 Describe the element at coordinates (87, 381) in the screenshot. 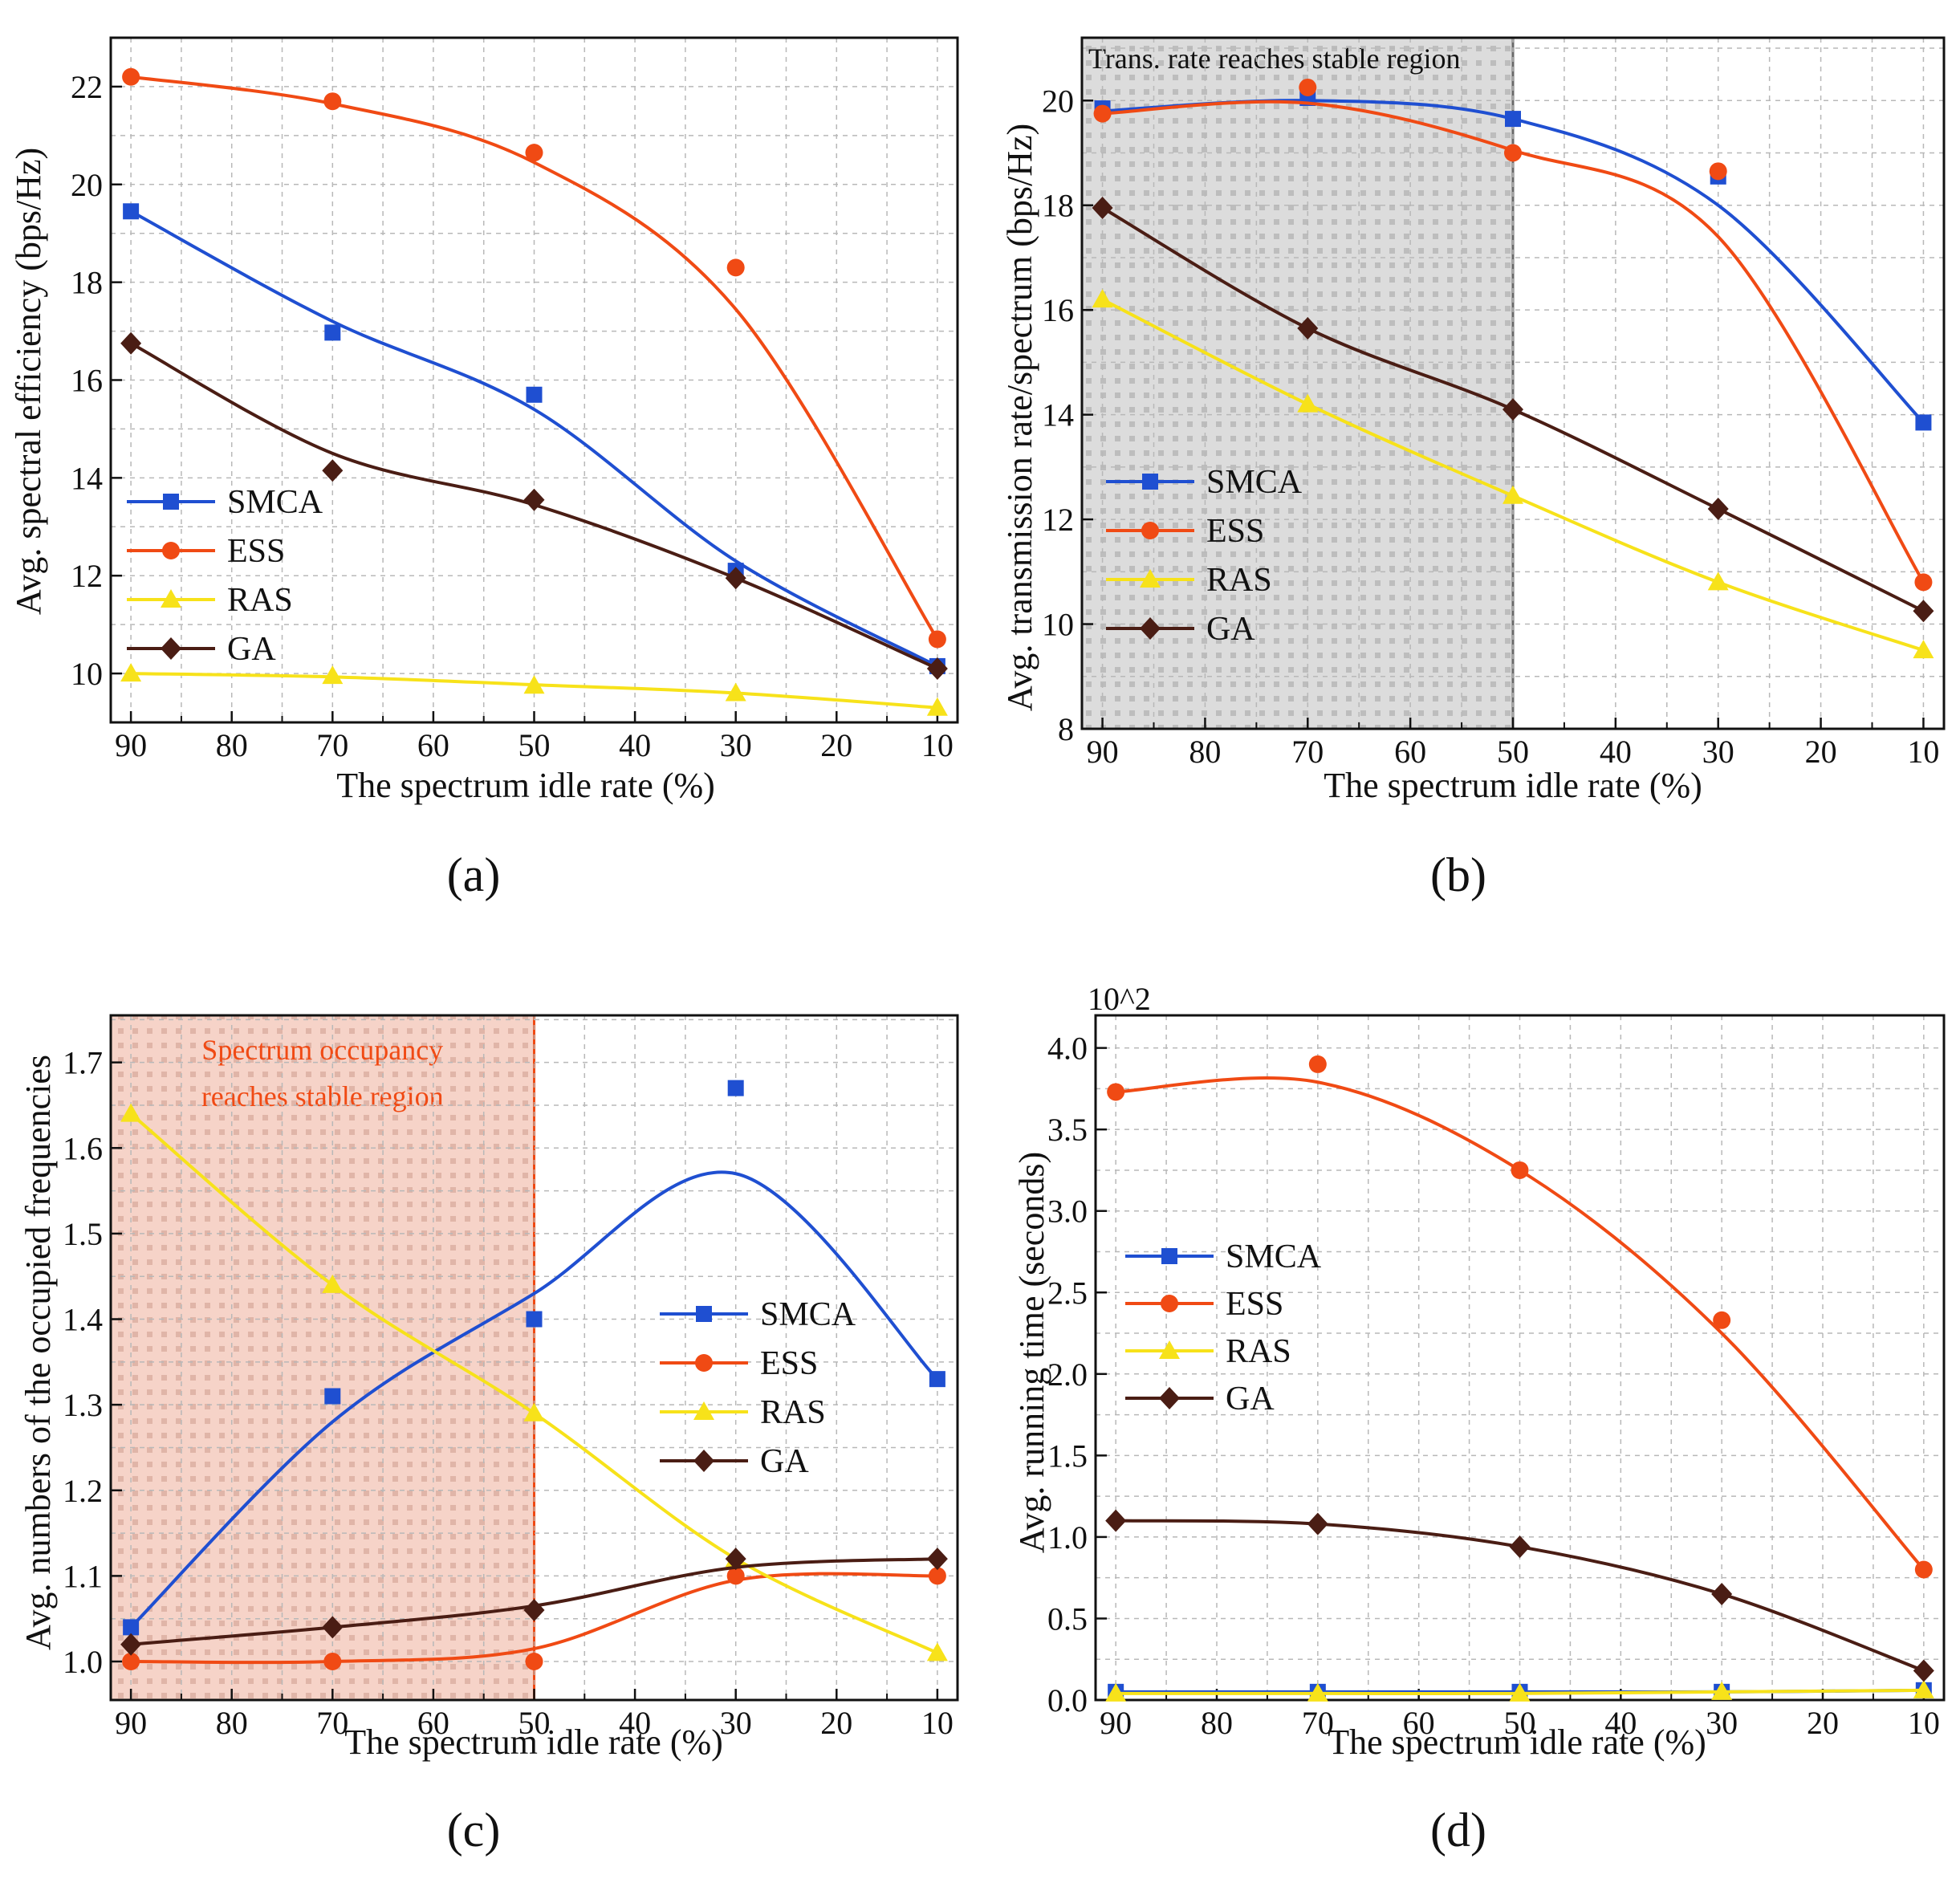

I see `ytick-label-a-3: 16` at that location.